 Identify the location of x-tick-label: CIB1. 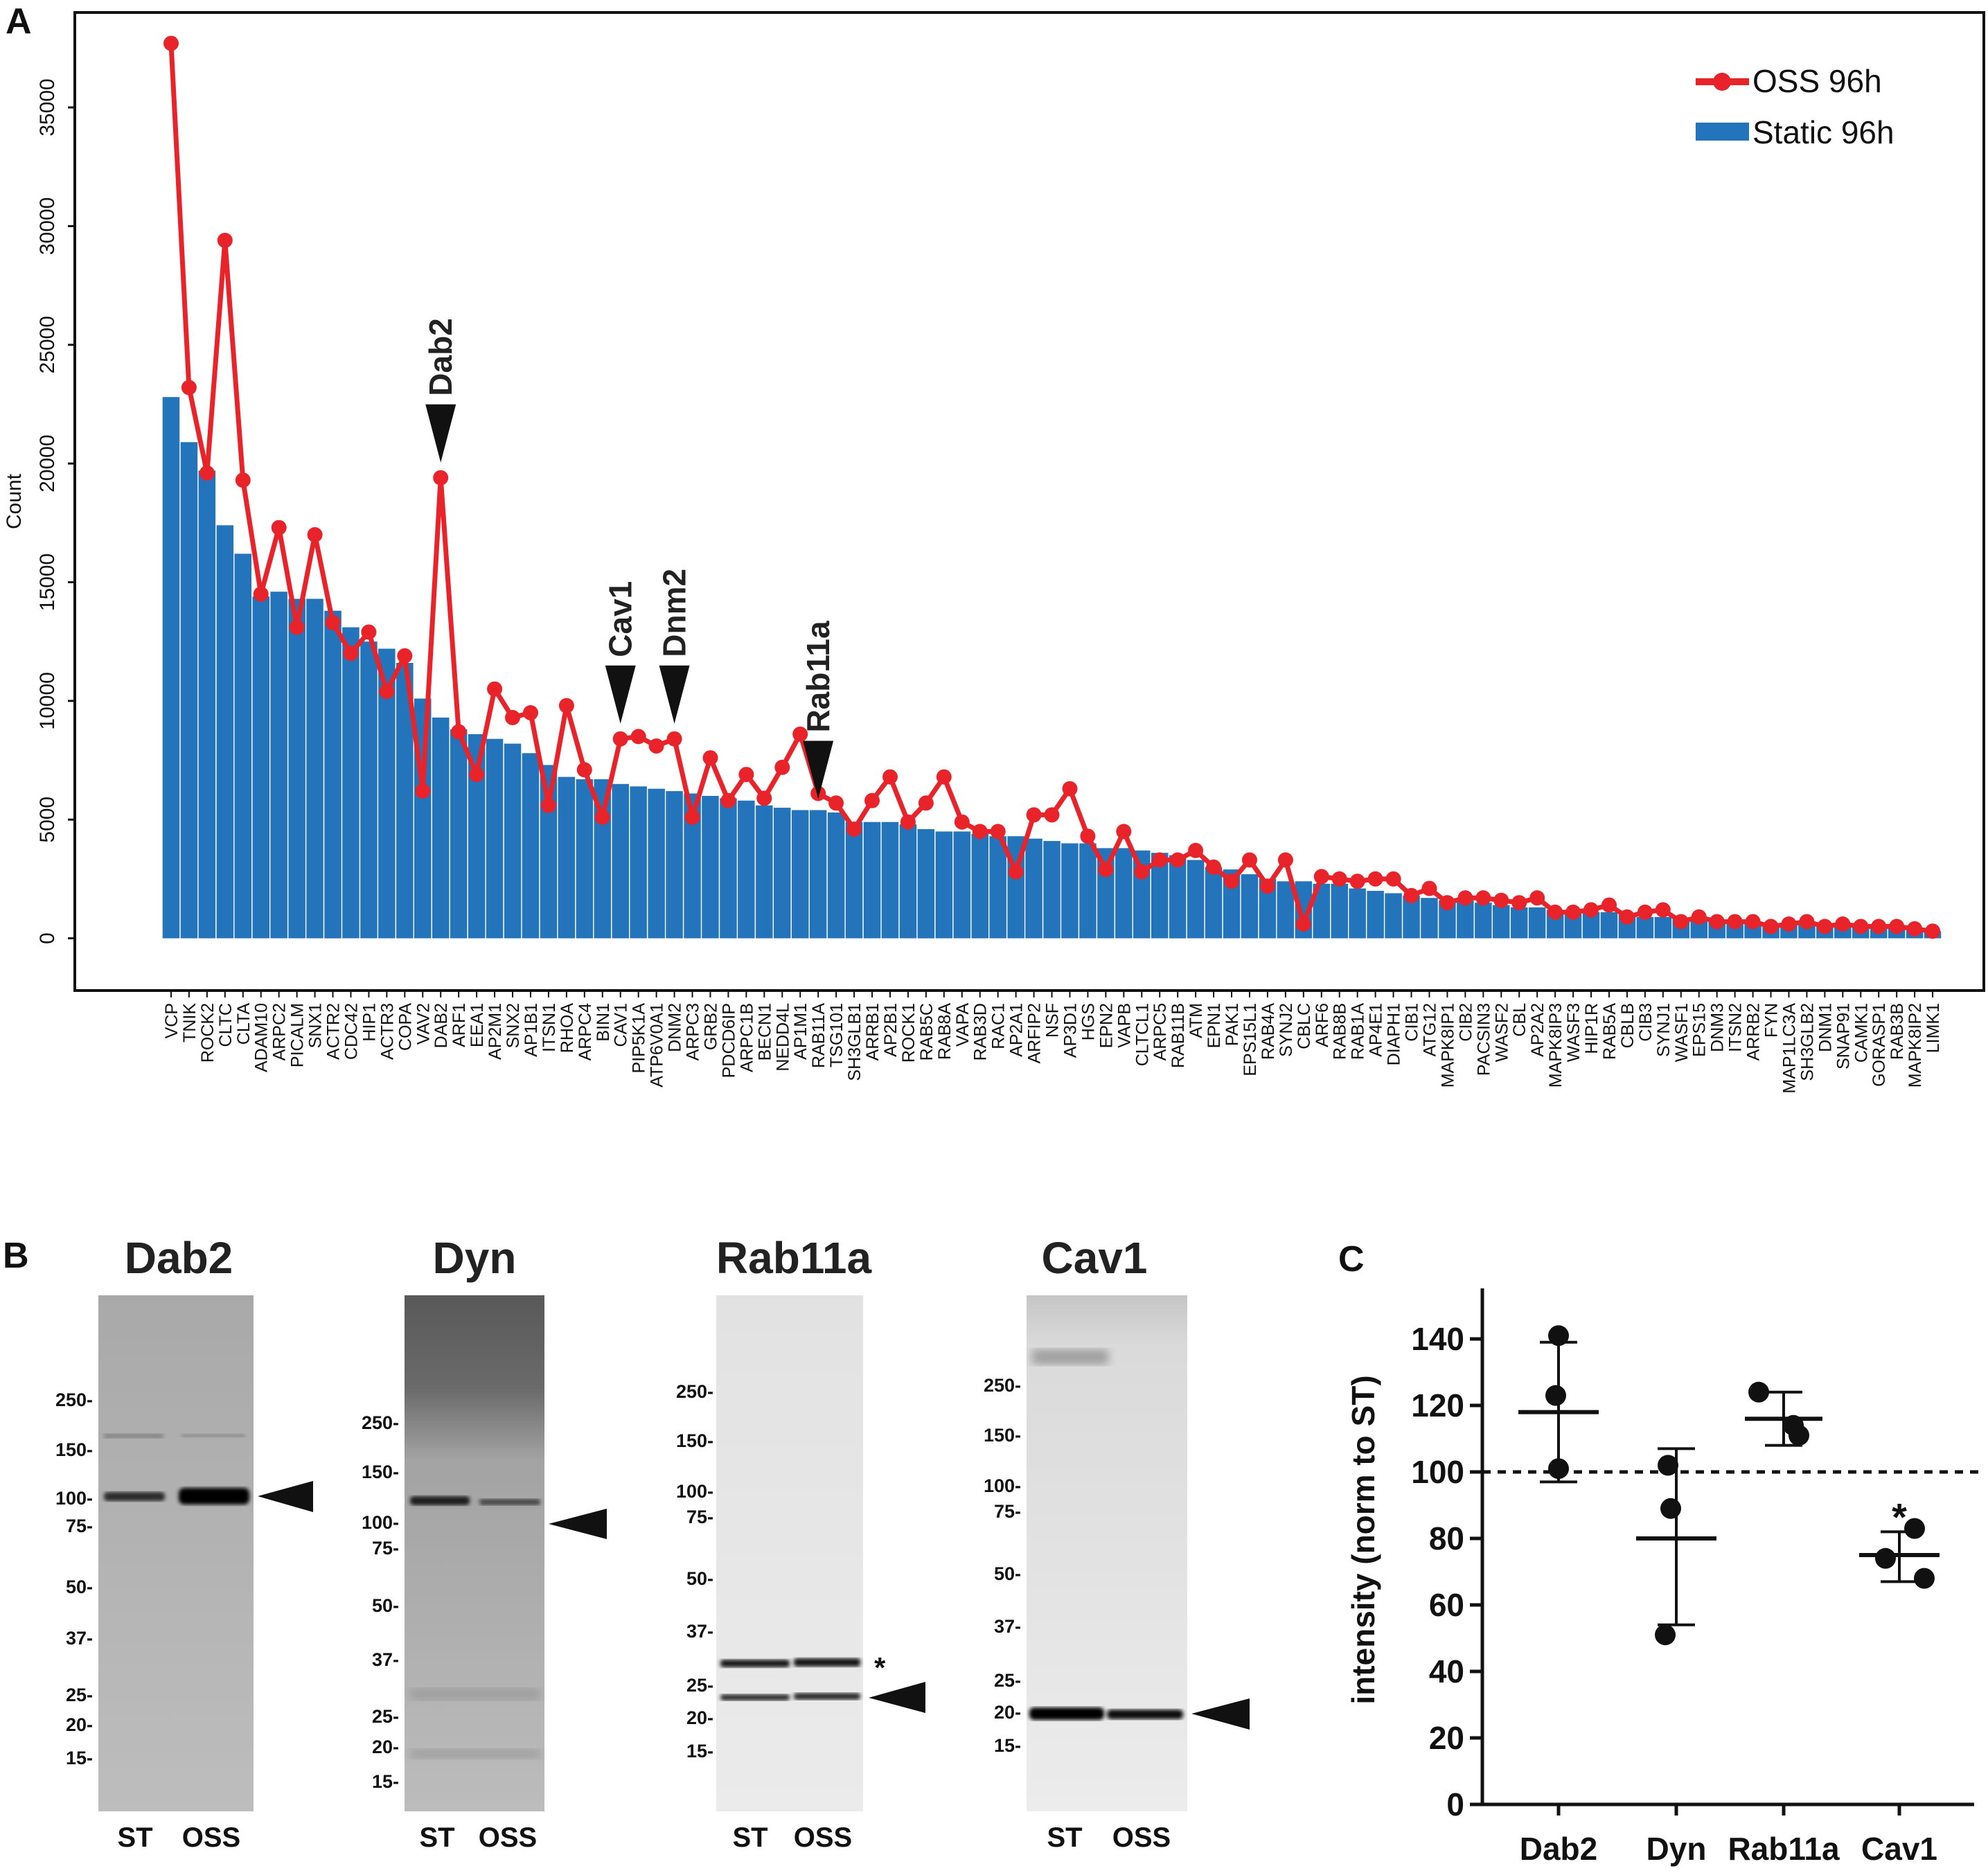
(1412, 1023).